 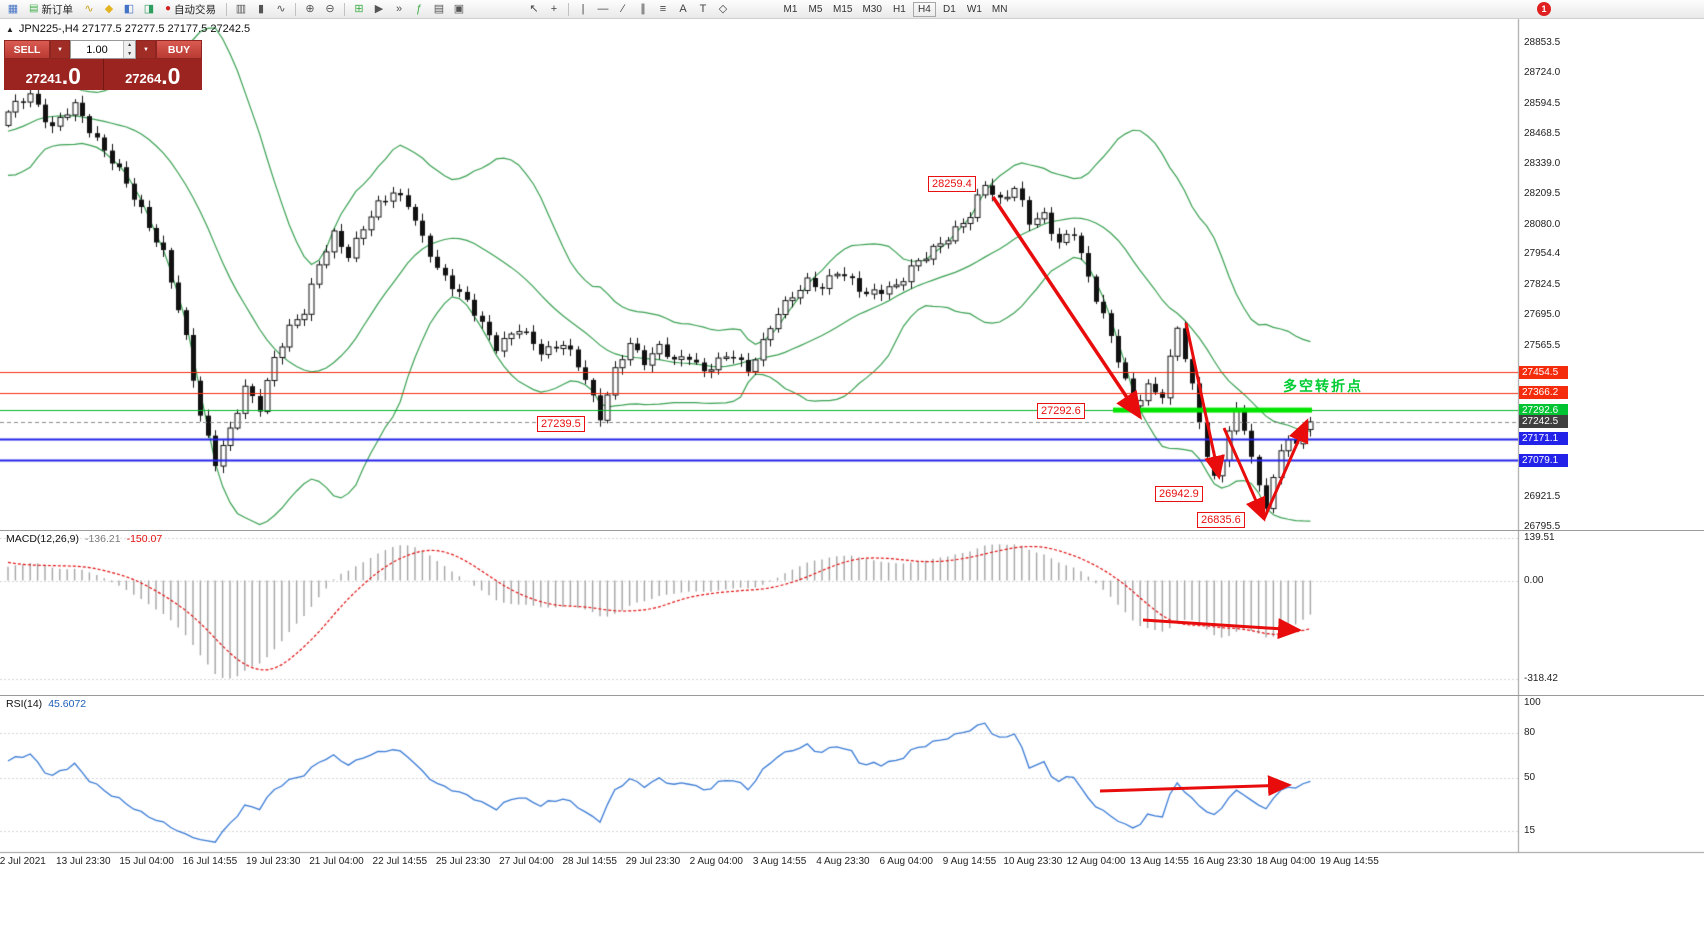 What do you see at coordinates (102, 539) in the screenshot?
I see `macd-main-value: -136.21` at bounding box center [102, 539].